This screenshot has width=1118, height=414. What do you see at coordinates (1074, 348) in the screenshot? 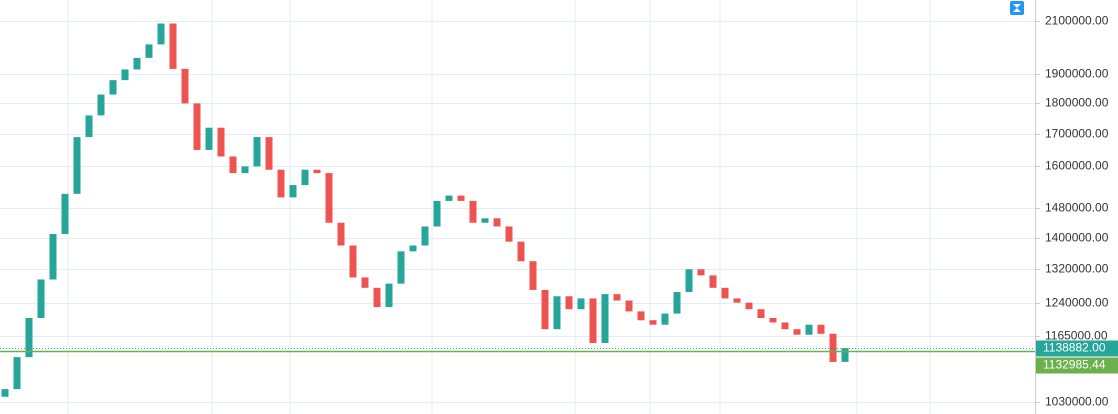
I see `price-label: 1138882.00` at bounding box center [1074, 348].